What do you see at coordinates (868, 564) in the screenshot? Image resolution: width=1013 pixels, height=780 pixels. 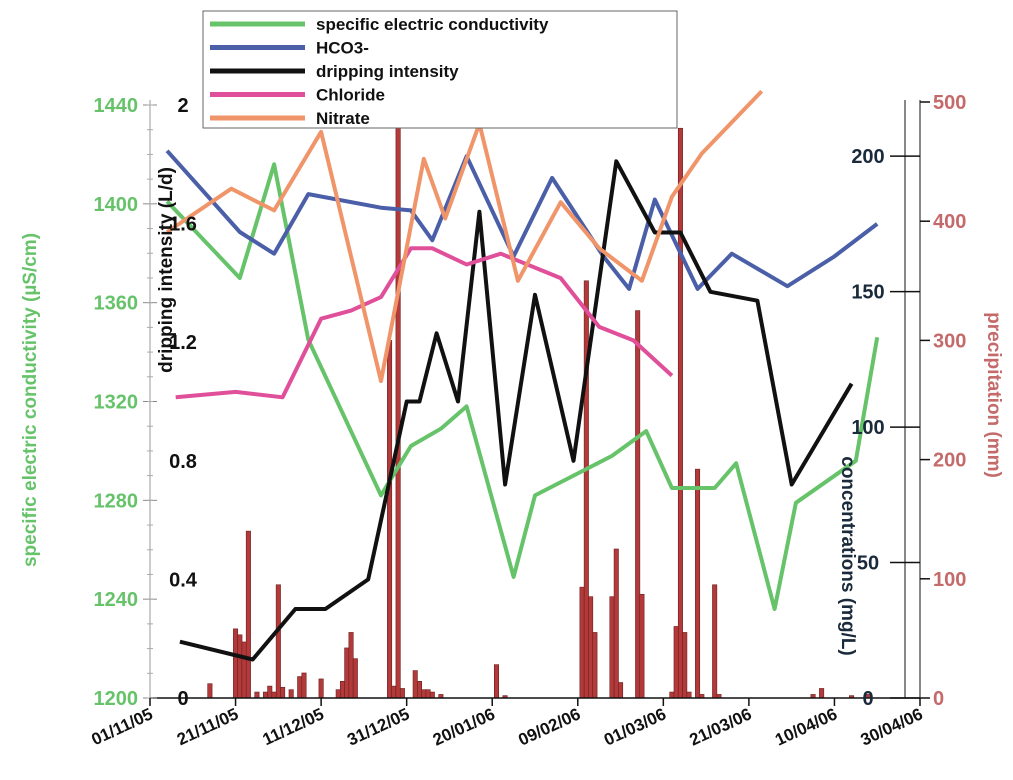 I see `tick-label-concentrations: 50` at bounding box center [868, 564].